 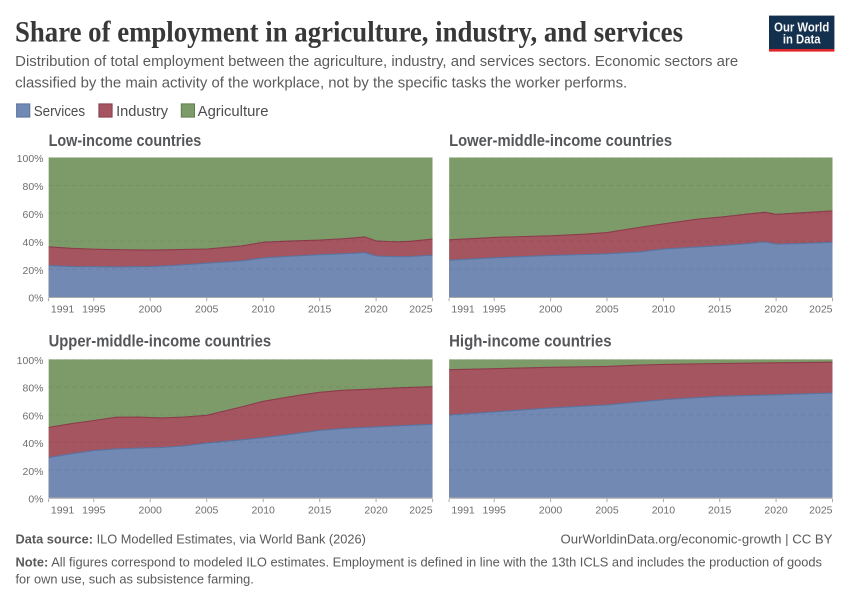 What do you see at coordinates (125, 141) in the screenshot?
I see `svg-text: Low-income countries` at bounding box center [125, 141].